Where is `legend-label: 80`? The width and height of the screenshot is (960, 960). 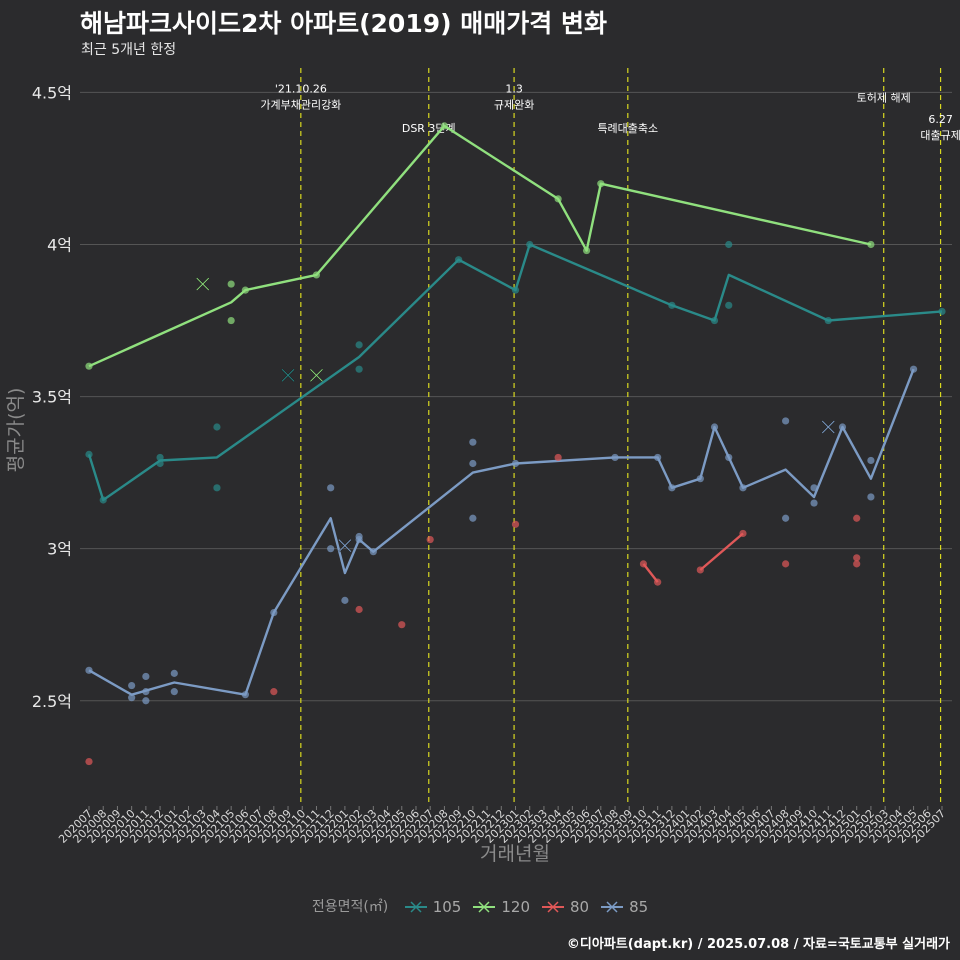
legend-label: 80 is located at coordinates (580, 907).